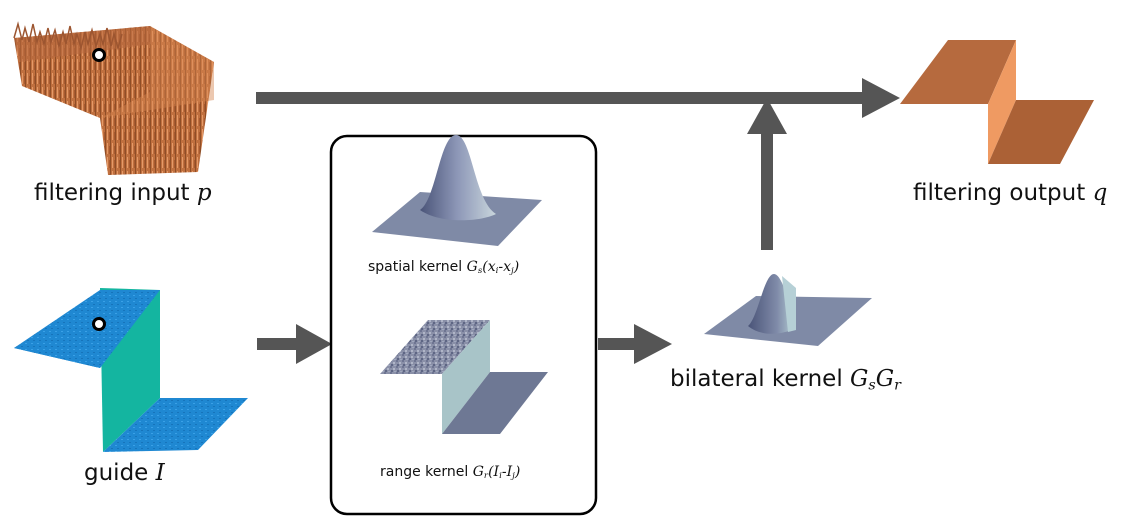 Image resolution: width=1139 pixels, height=523 pixels. I want to click on range-kernel-label: range kernel Gr(Ii-Ij), so click(450, 473).